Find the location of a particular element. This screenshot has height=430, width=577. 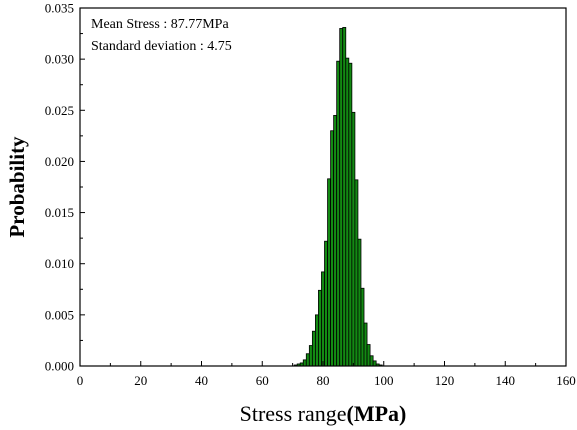

y-ticks-group: 0.000 0.005 0.010 0.015 0.020 0.025 0.030 0.035 is located at coordinates (65, 187).